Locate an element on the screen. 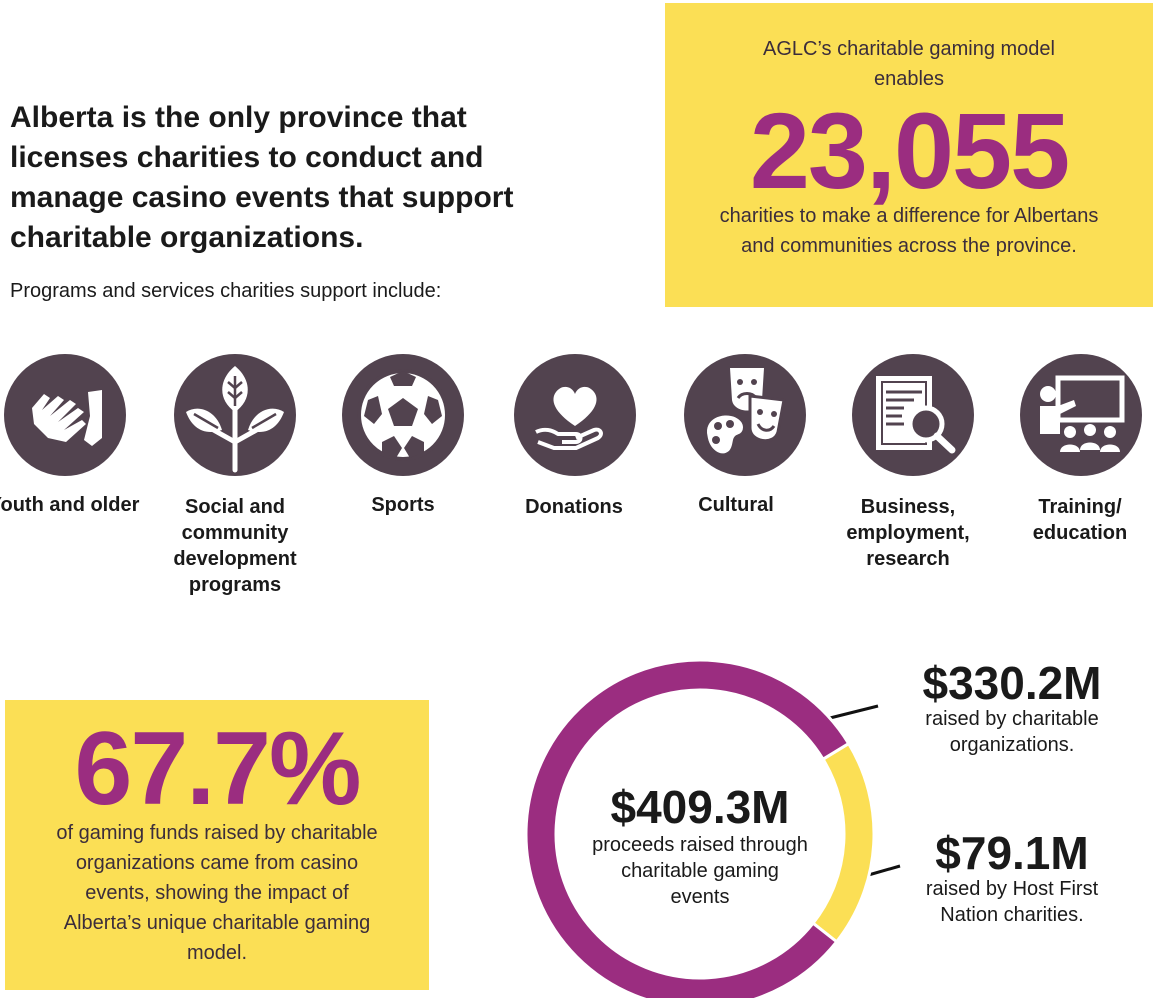  category-label-training: Training/ education is located at coordinates (1080, 520).